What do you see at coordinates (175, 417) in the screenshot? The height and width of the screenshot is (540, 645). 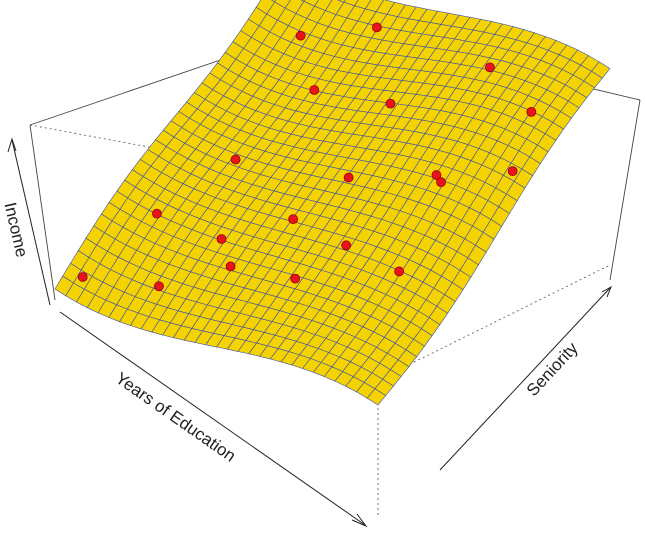 I see `x-axis-label: Years of Education` at bounding box center [175, 417].